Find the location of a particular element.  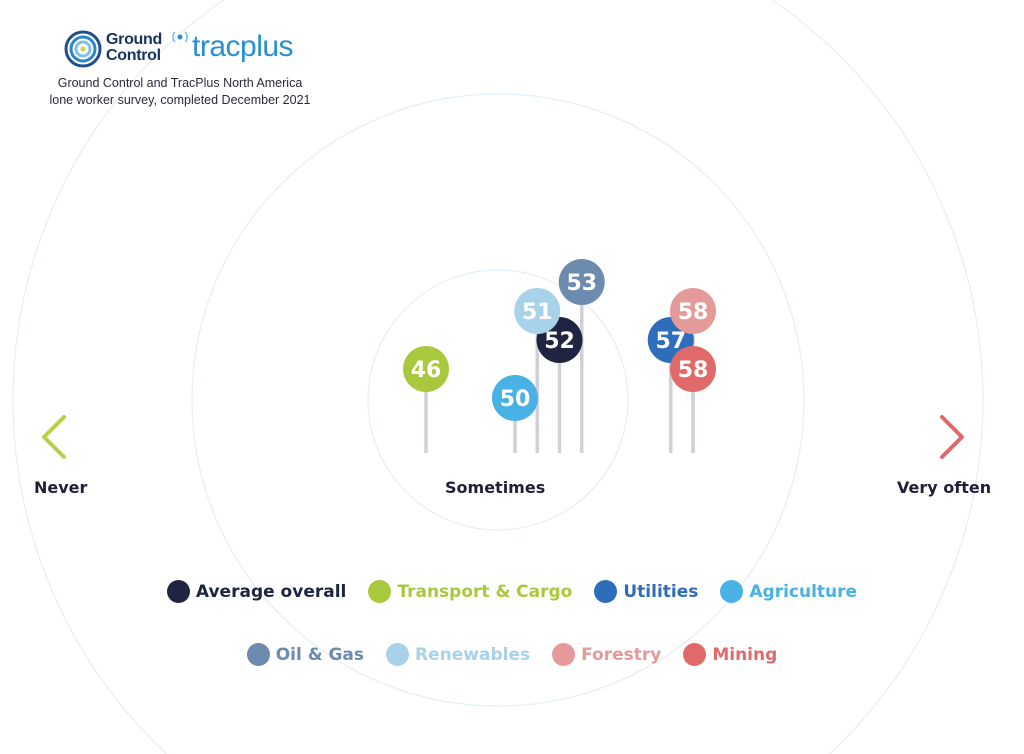

legend-item: Oil & Gas is located at coordinates (305, 654).